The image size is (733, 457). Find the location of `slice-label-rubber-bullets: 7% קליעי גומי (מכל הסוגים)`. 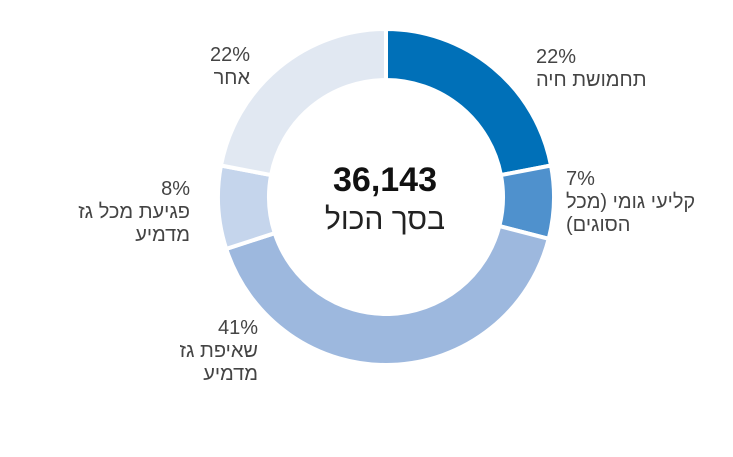

slice-label-rubber-bullets: 7% קליעי גומי (מכל הסוגים) is located at coordinates (641, 202).